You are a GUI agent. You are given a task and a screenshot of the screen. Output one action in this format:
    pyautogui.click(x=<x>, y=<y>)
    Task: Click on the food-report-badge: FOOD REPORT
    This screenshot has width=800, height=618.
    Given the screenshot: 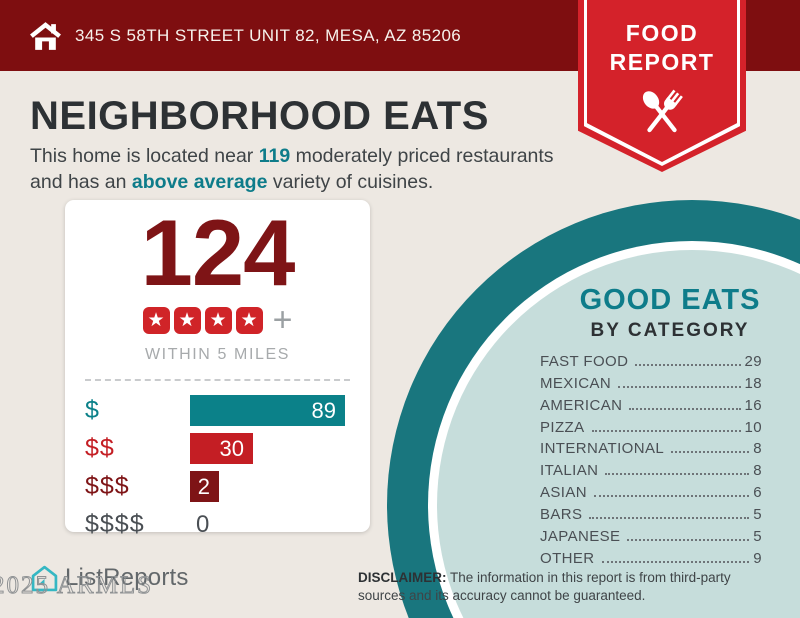 What is the action you would take?
    pyautogui.click(x=662, y=86)
    